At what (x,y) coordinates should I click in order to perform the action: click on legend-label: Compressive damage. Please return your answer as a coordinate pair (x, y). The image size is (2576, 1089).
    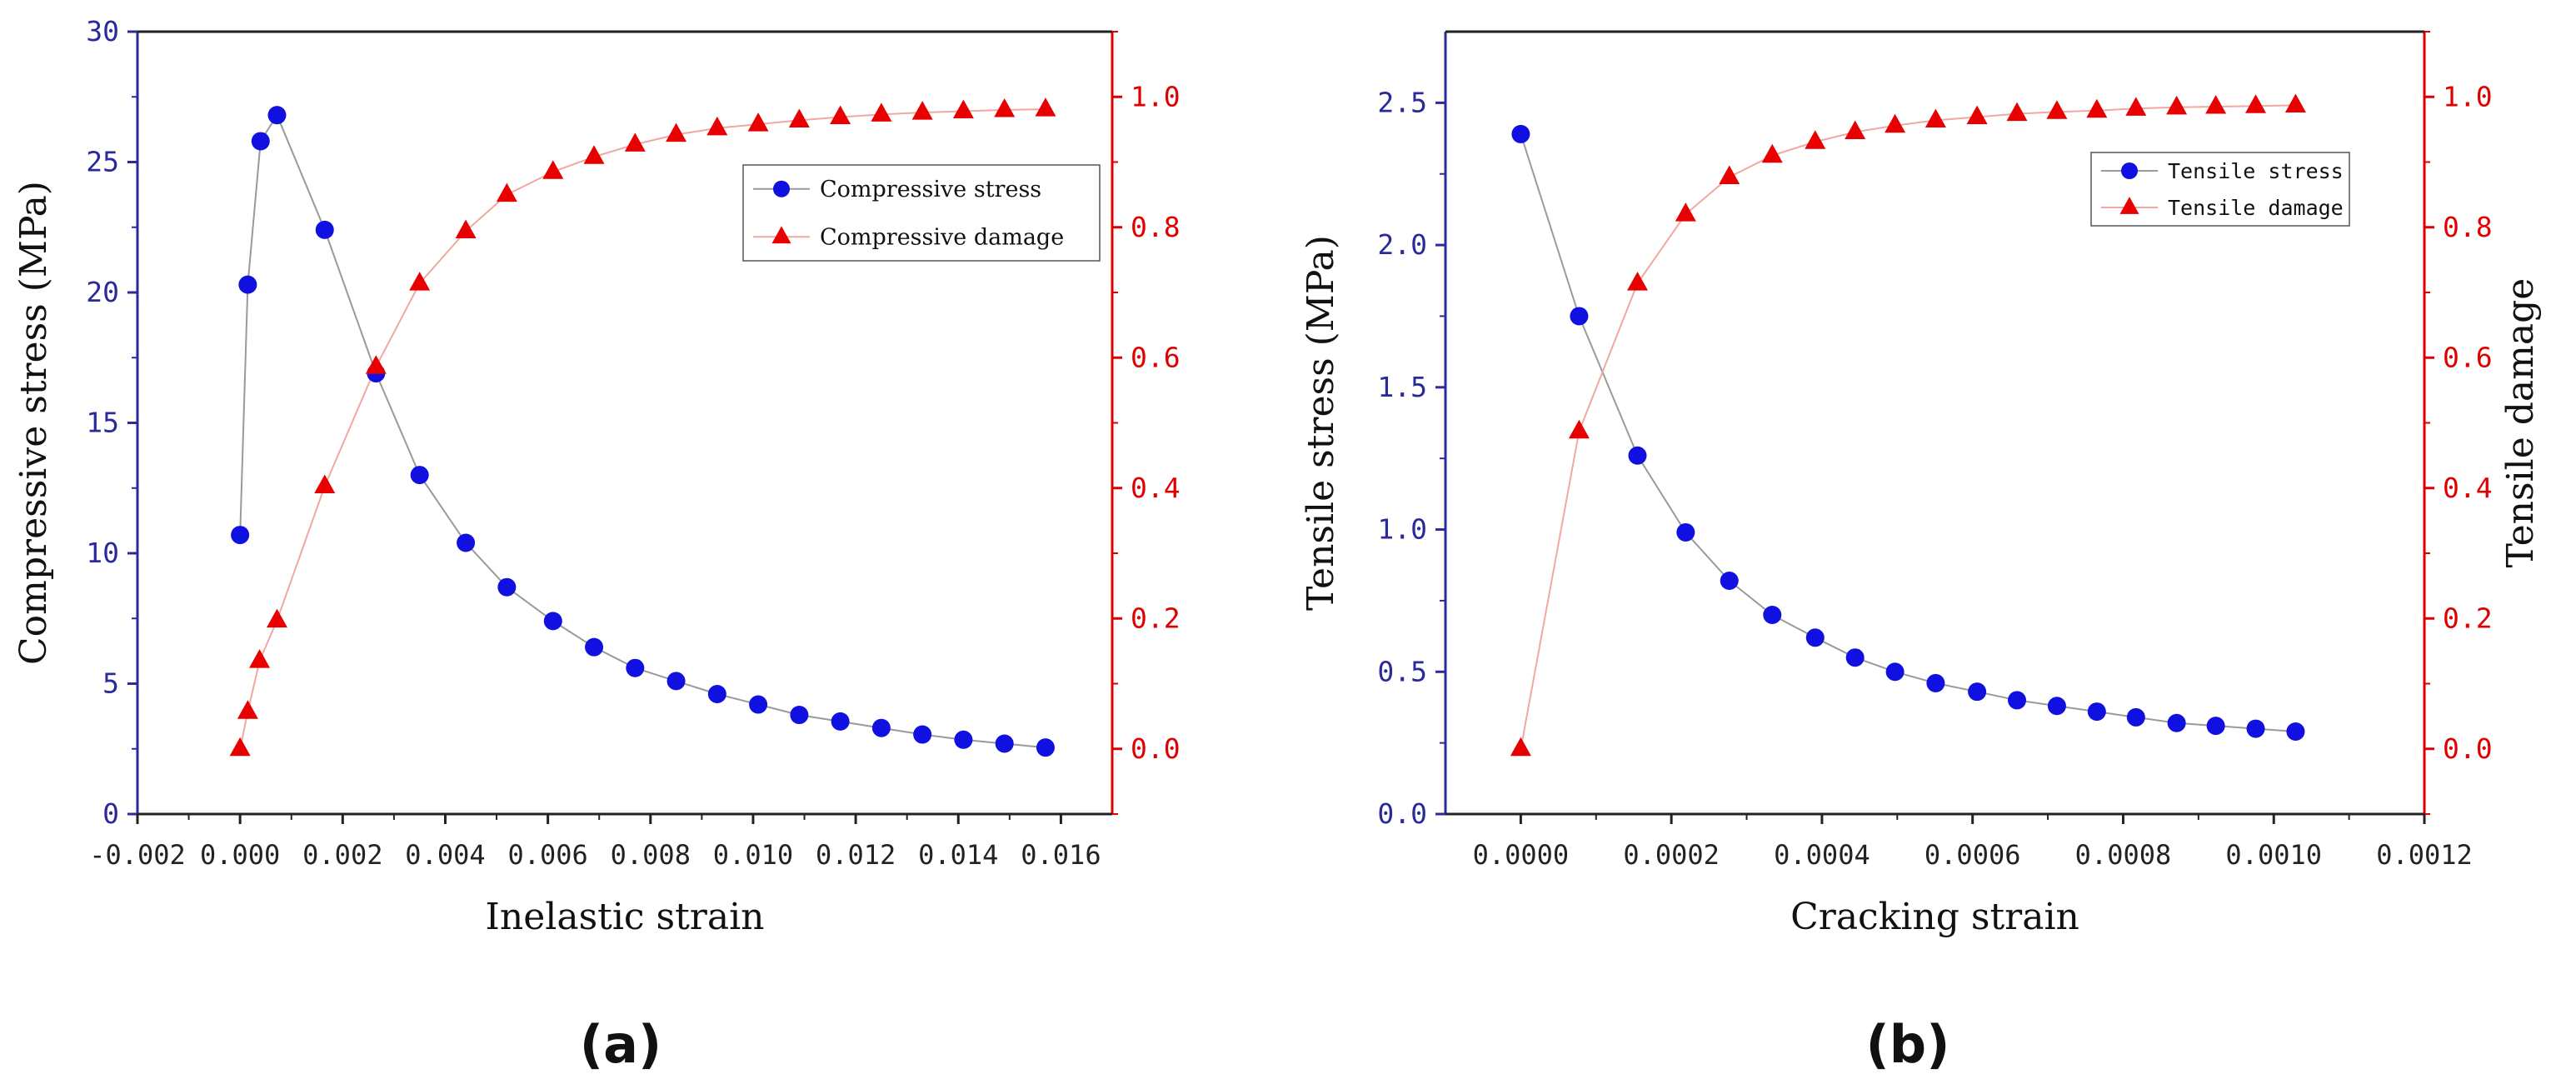
    Looking at the image, I should click on (942, 237).